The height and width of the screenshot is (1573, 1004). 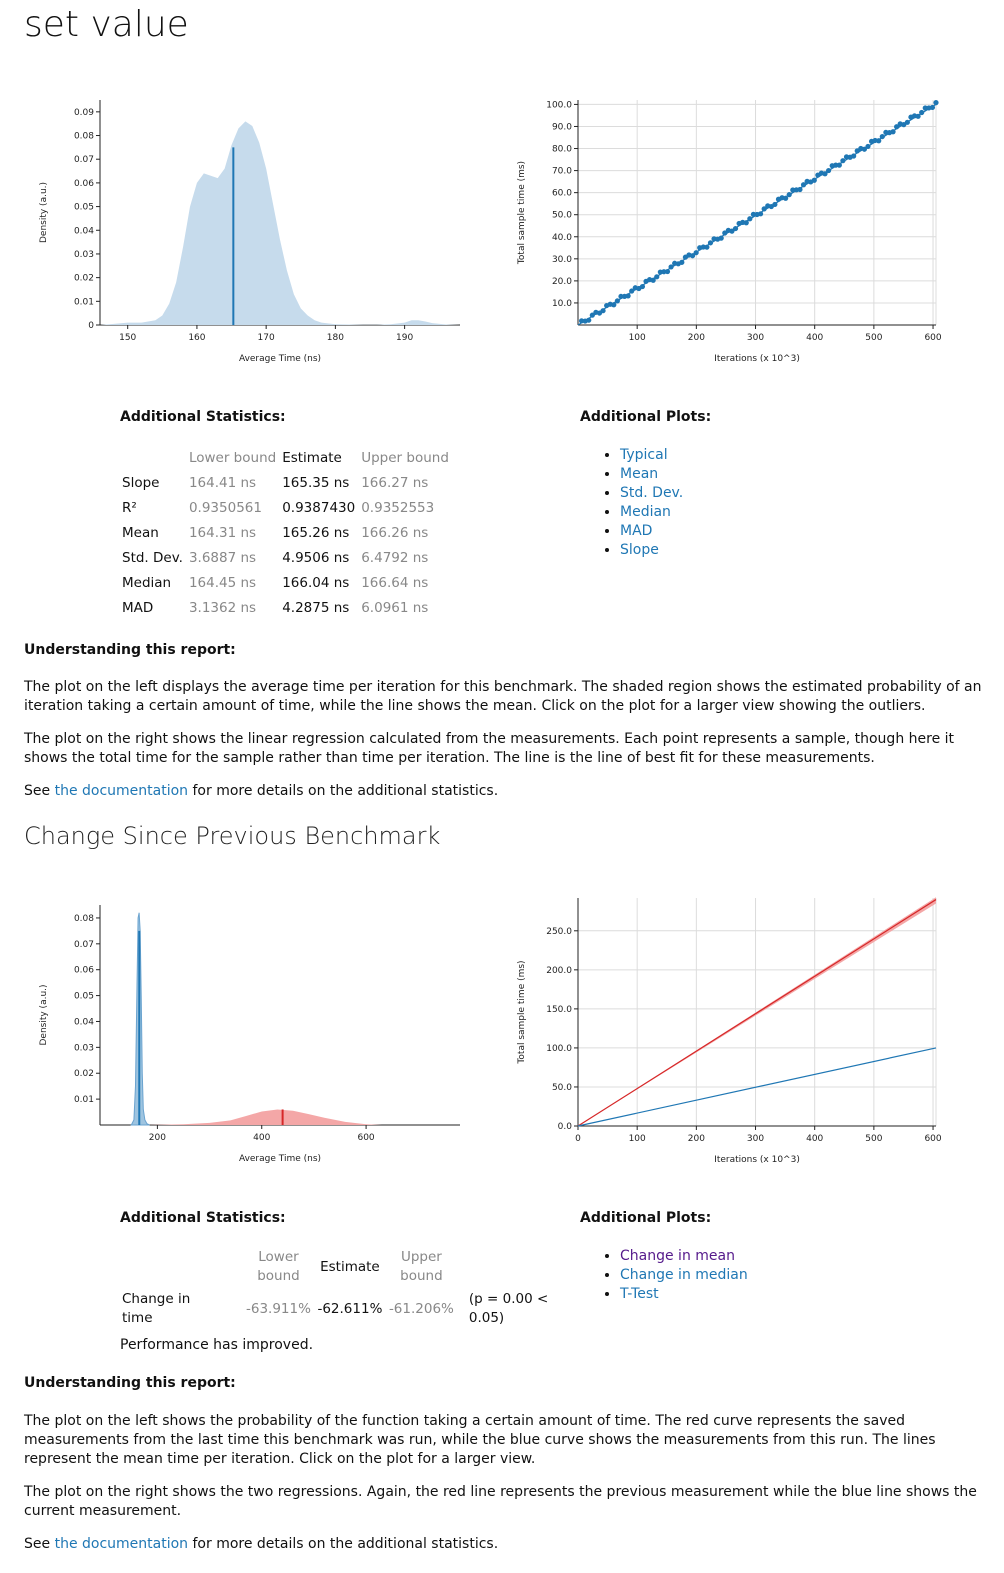 What do you see at coordinates (421, 1309) in the screenshot?
I see `row-upper: -61.206%` at bounding box center [421, 1309].